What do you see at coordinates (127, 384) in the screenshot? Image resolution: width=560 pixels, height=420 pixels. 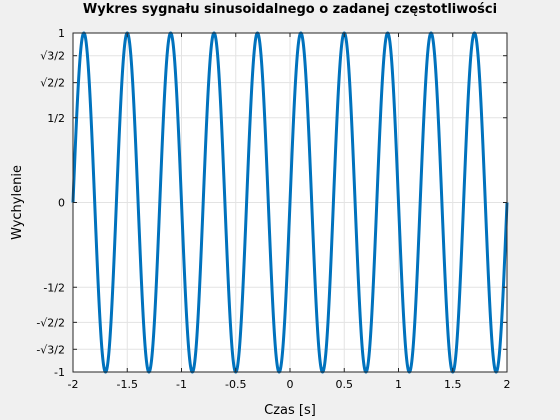 I see `x-tick-label: -1.5` at bounding box center [127, 384].